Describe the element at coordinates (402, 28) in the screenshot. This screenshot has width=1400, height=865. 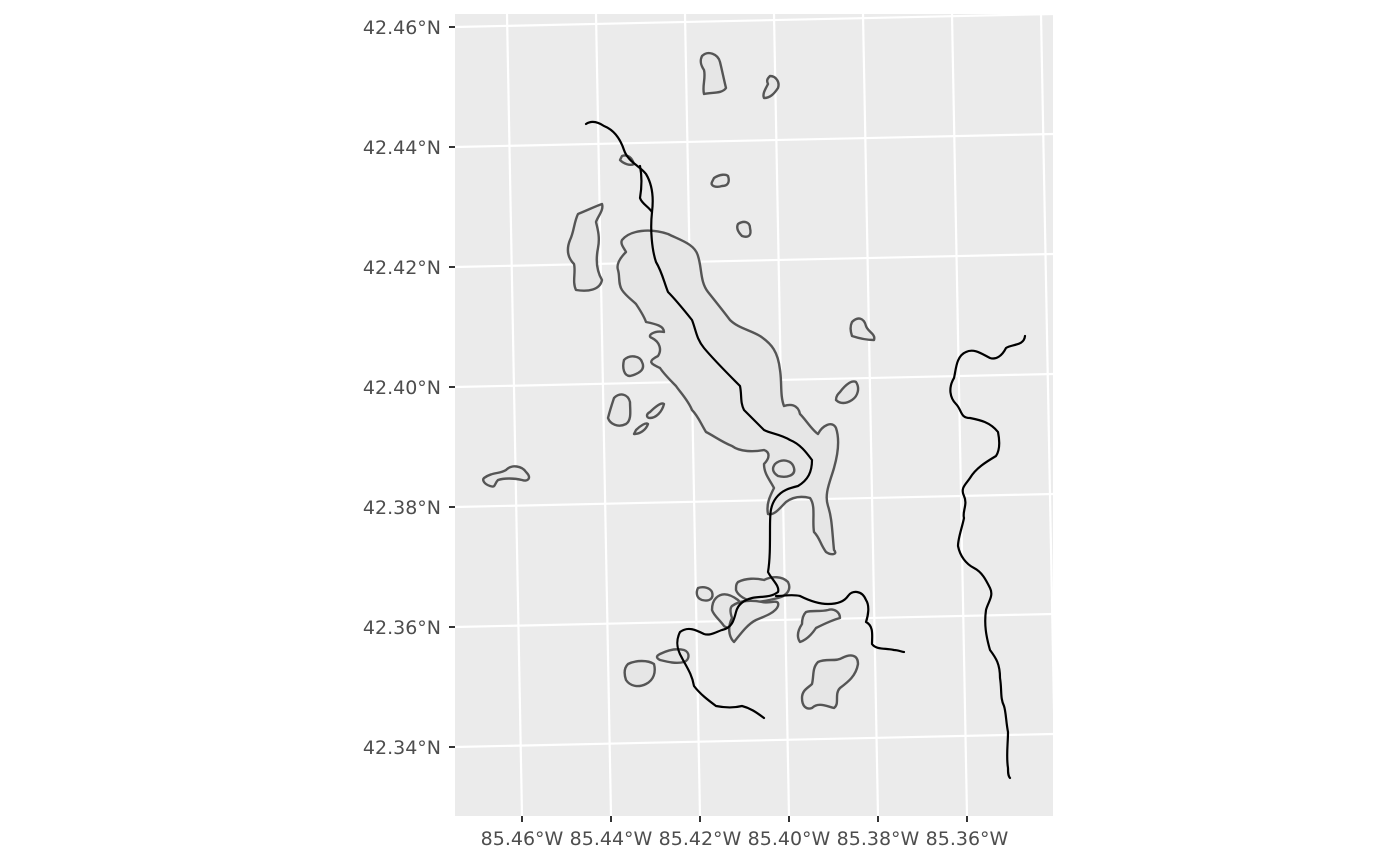
I see `latitude-label: 42.46°N` at that location.